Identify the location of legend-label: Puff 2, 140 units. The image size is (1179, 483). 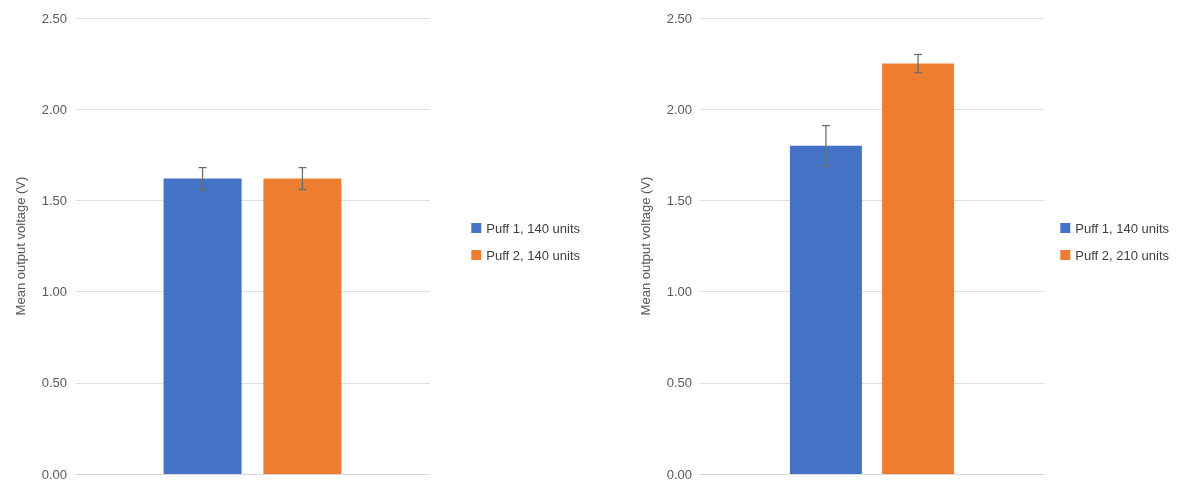
(533, 255).